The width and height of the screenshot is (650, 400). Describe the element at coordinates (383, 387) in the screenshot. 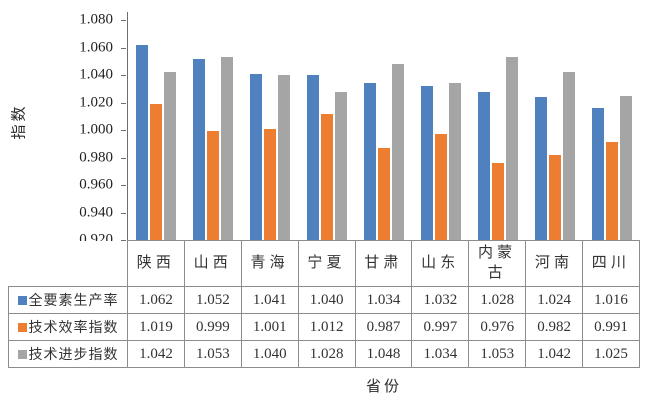

I see `x-axis-title: 省份` at that location.